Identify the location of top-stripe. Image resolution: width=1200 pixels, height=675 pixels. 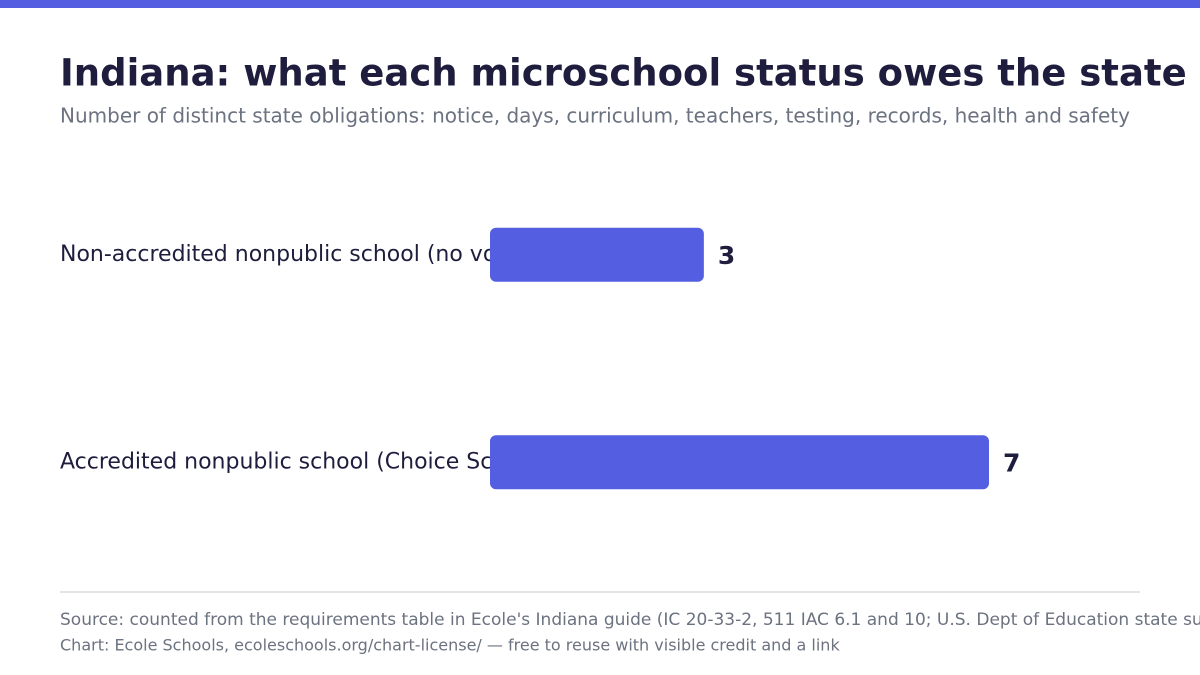
(600, 4).